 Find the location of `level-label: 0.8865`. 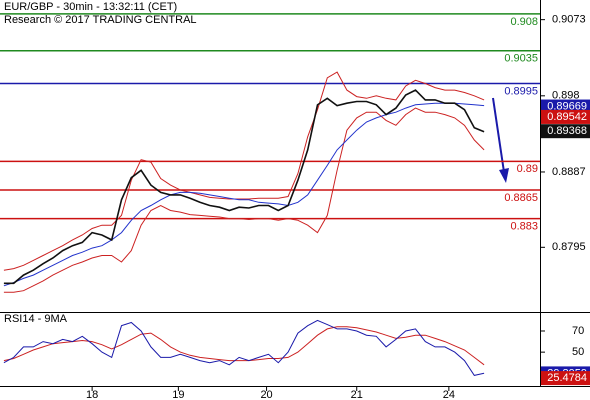

level-label: 0.8865 is located at coordinates (521, 198).